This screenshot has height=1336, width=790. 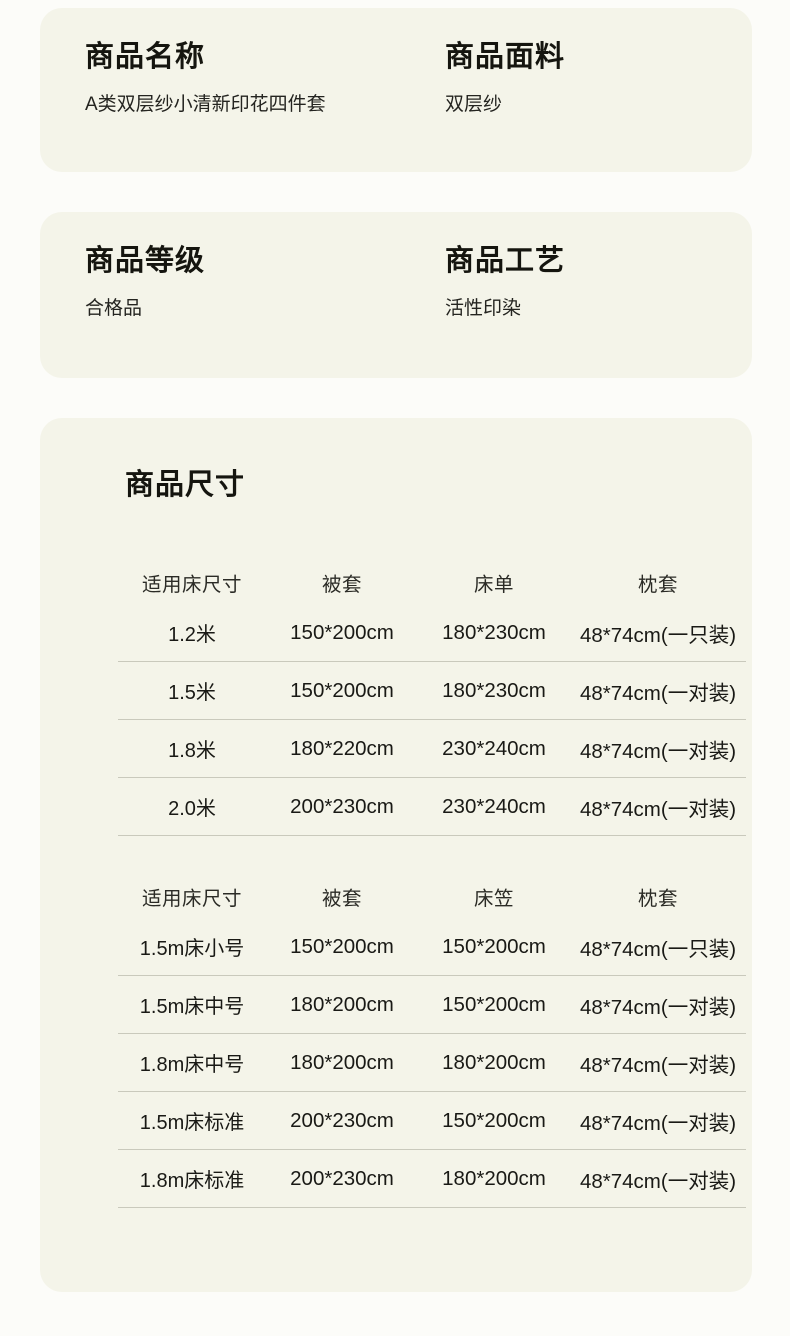 I want to click on table-cell: 1.2米, so click(x=192, y=633).